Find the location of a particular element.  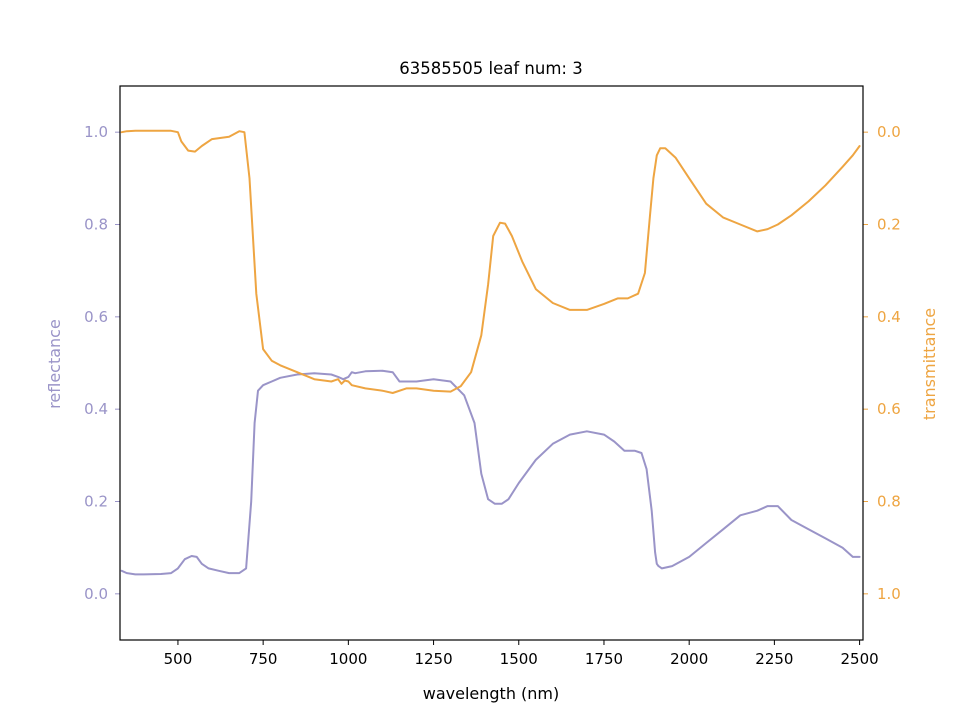

x-tick-label: 2250 is located at coordinates (774, 659).